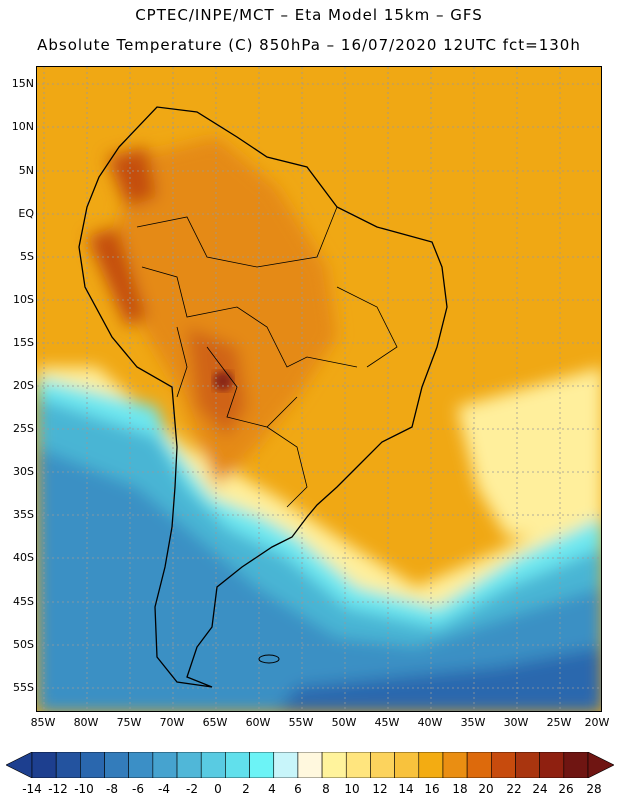 The width and height of the screenshot is (618, 800). Describe the element at coordinates (601, 765) in the screenshot. I see `colorbar-arrow-high` at that location.